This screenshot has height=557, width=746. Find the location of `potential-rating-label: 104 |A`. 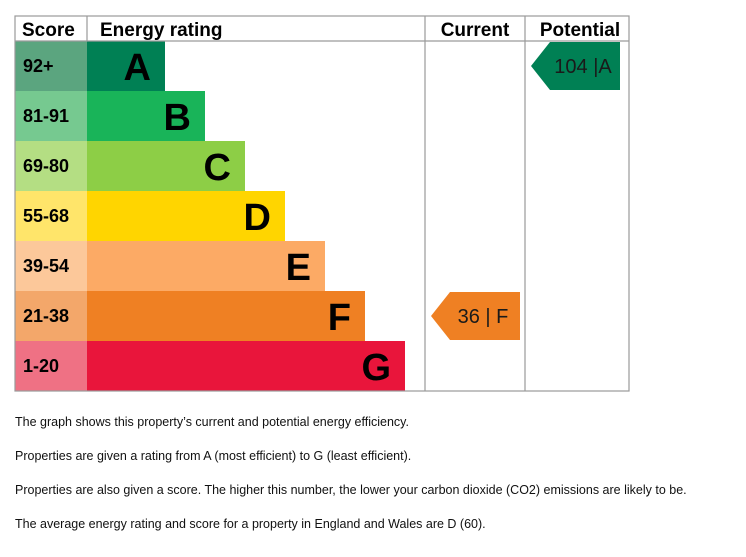

potential-rating-label: 104 |A is located at coordinates (583, 67).